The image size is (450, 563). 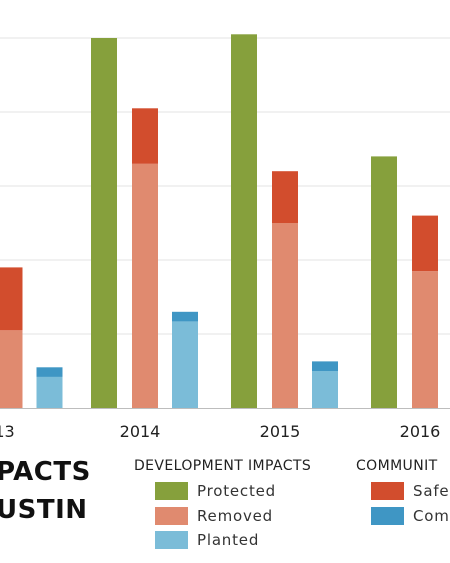 What do you see at coordinates (145, 285) in the screenshot?
I see `bar-removed-2014` at bounding box center [145, 285].